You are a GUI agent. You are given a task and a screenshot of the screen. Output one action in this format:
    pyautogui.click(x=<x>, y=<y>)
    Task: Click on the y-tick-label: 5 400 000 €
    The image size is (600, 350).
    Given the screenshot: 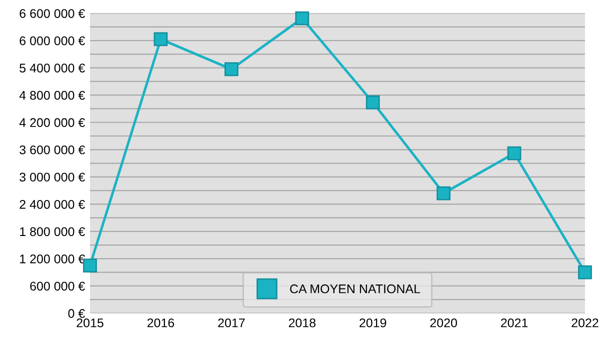 What is the action you would take?
    pyautogui.click(x=52, y=68)
    